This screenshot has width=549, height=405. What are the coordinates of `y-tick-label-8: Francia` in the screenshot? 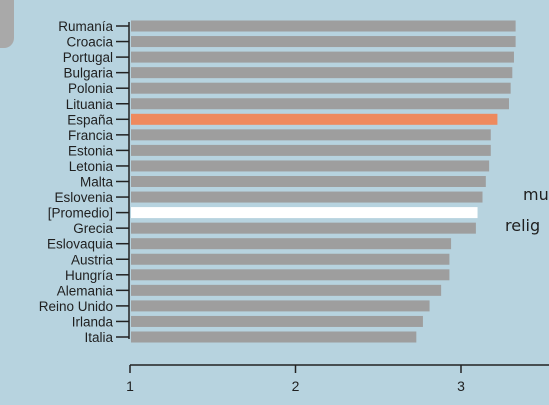 It's located at (91, 135).